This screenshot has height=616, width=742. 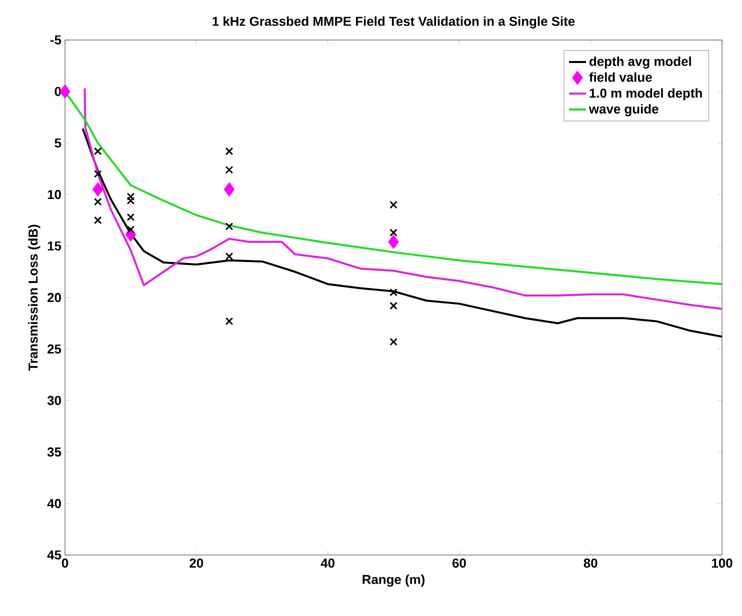 What do you see at coordinates (197, 563) in the screenshot?
I see `x-tick-label: 20` at bounding box center [197, 563].